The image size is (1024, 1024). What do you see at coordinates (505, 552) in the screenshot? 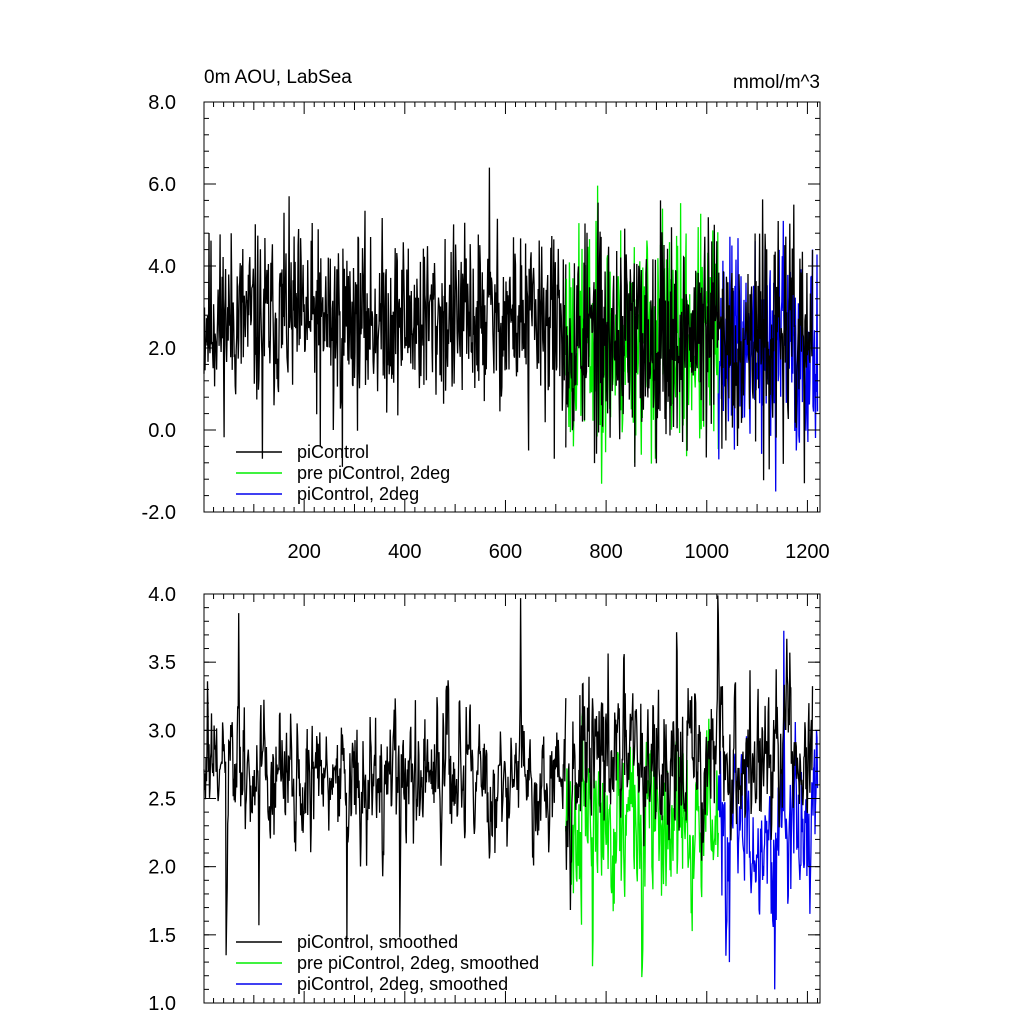
I see `x-tick-label: 600` at bounding box center [505, 552].